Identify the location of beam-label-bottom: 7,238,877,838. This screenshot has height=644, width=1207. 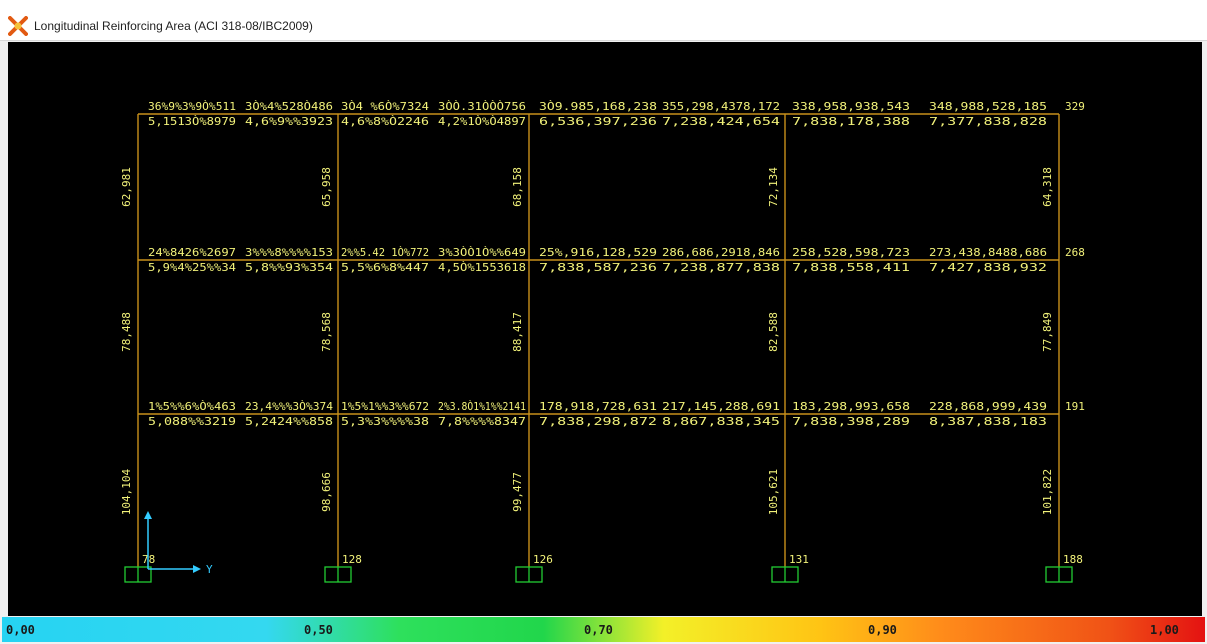
(721, 267).